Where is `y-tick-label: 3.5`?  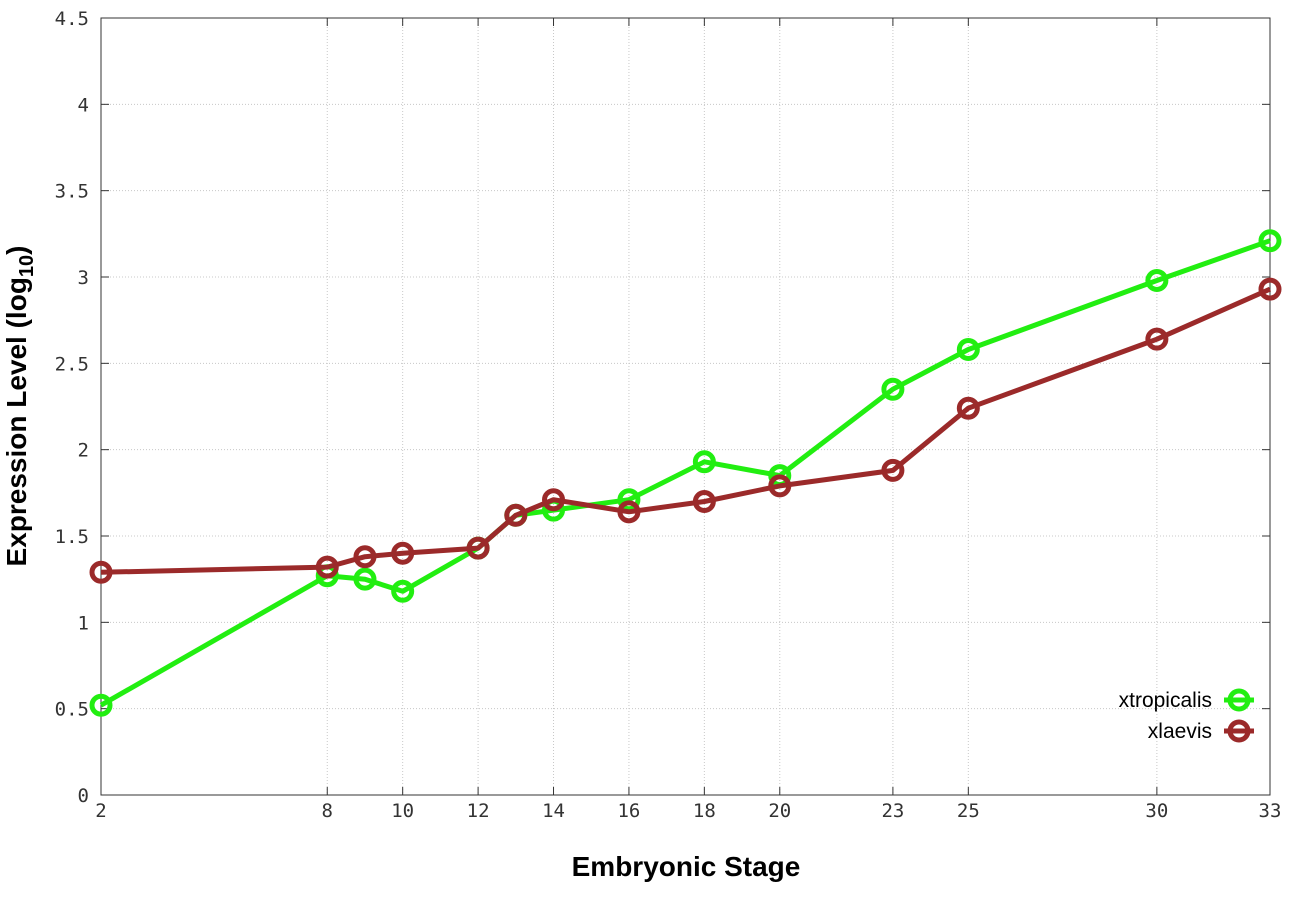
y-tick-label: 3.5 is located at coordinates (72, 192).